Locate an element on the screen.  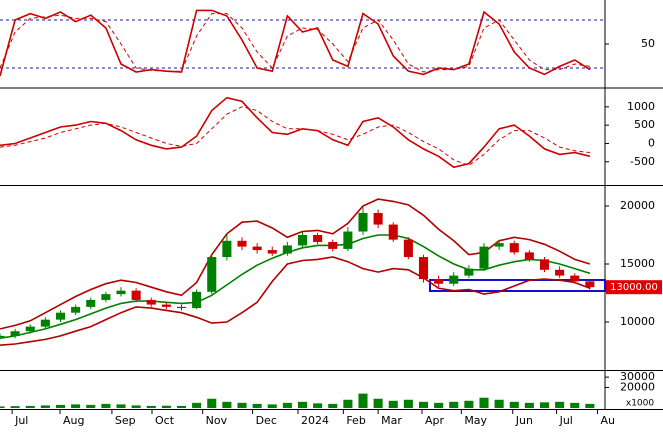
y-tick-label: -500 is located at coordinates (642, 161).